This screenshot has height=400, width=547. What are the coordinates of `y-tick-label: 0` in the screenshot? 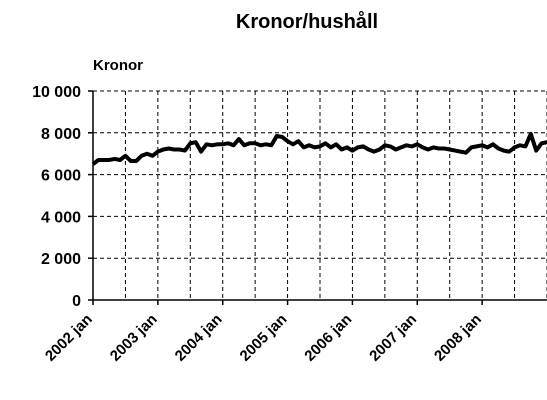 It's located at (76, 301).